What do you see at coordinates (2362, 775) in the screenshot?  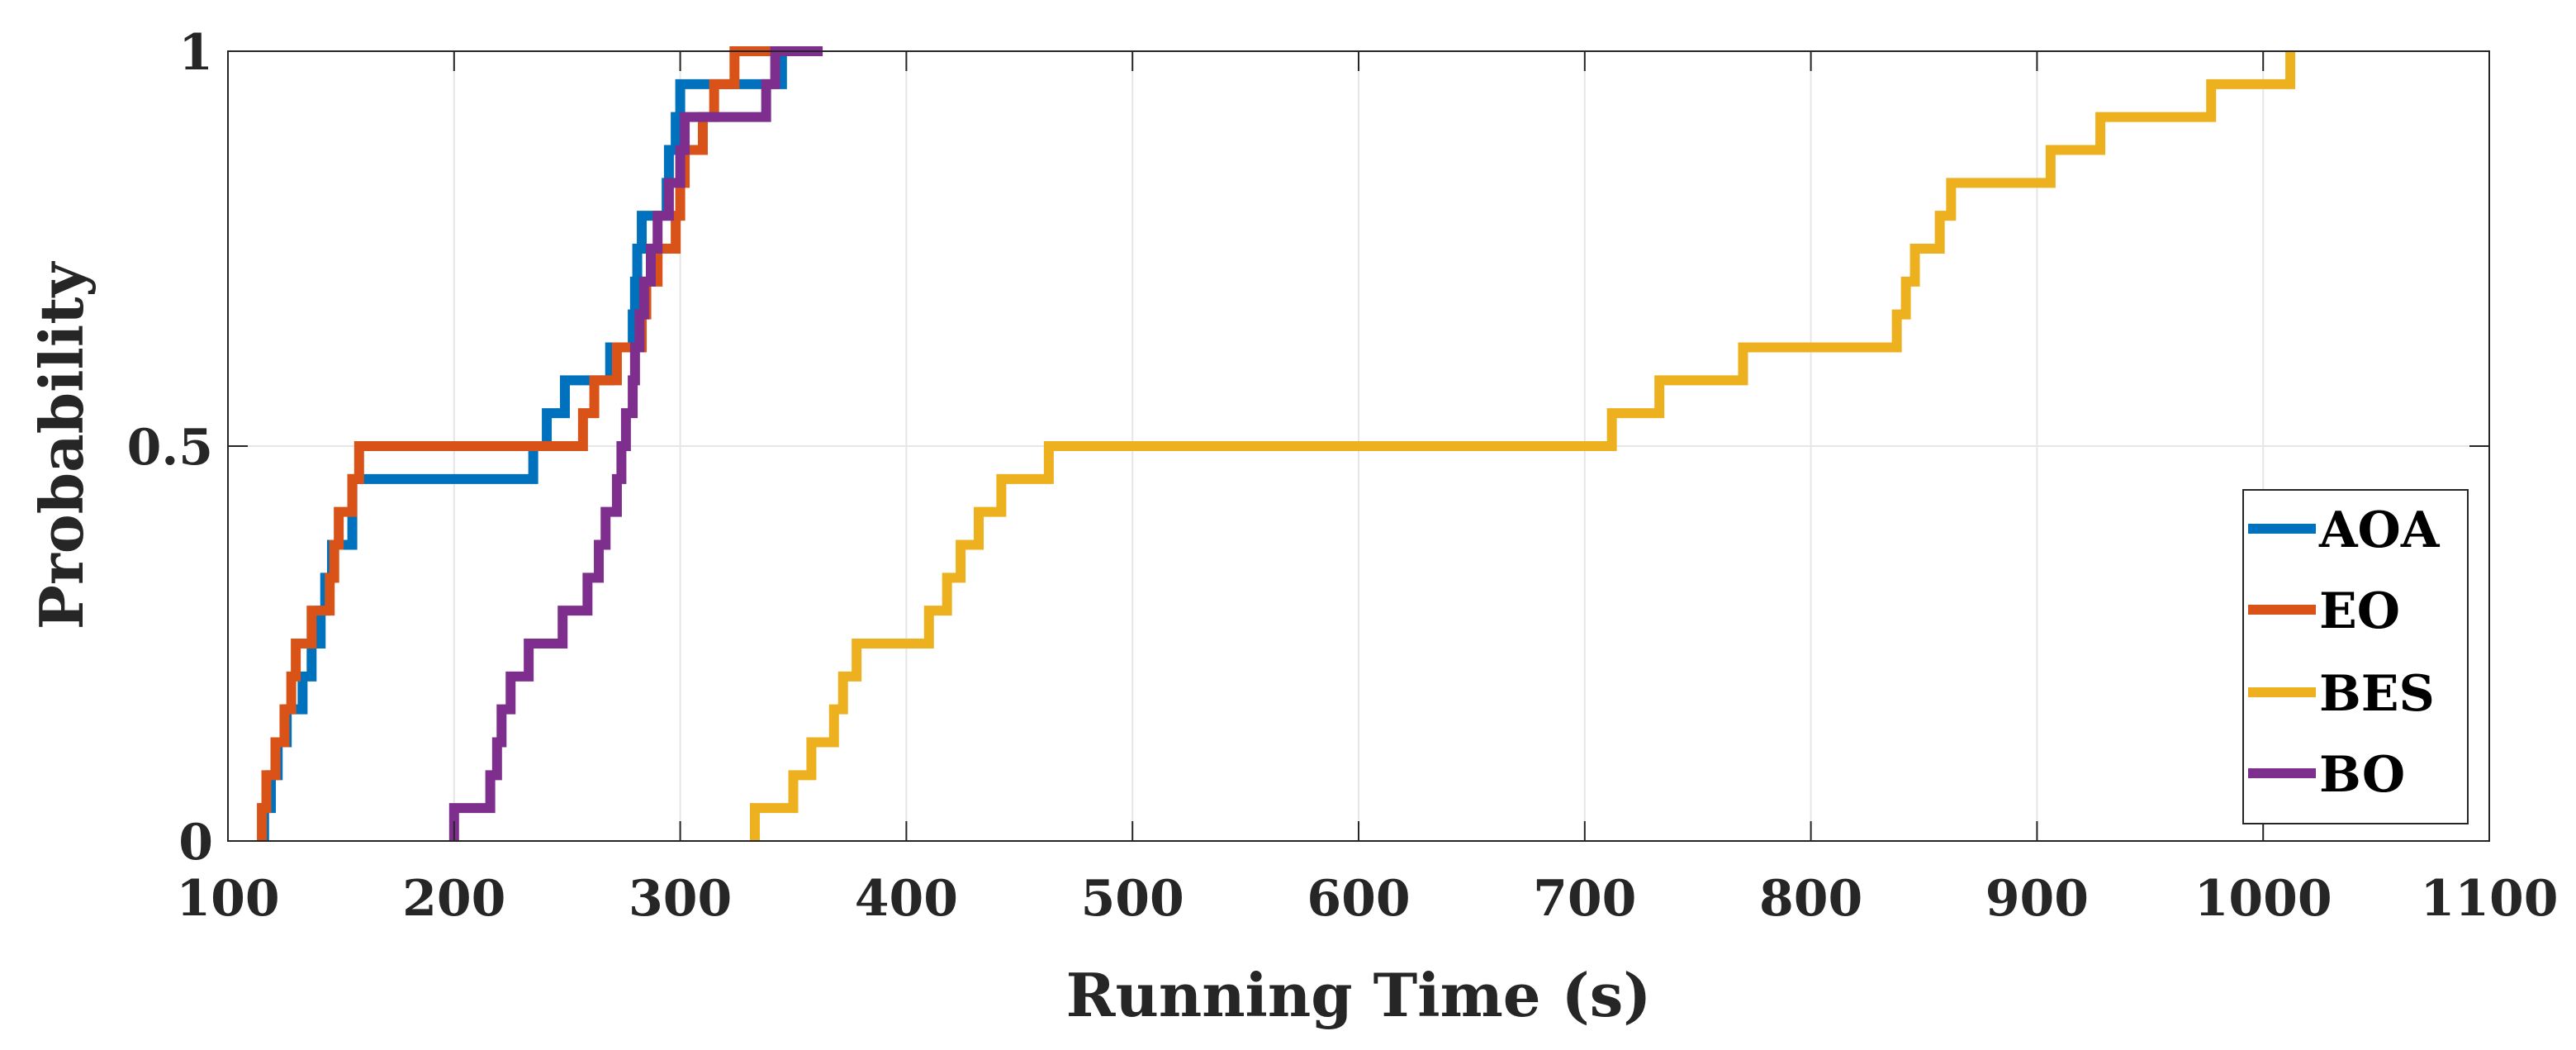 I see `legend-label-bo: BO` at bounding box center [2362, 775].